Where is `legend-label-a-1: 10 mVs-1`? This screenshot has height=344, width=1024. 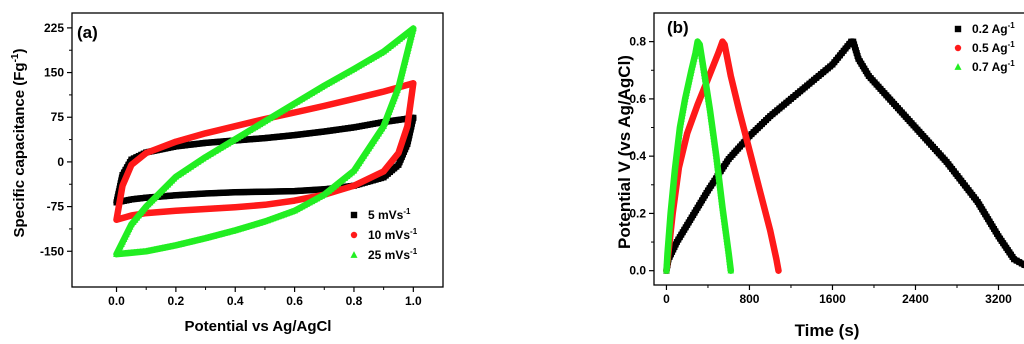 legend-label-a-1: 10 mVs-1 is located at coordinates (393, 234).